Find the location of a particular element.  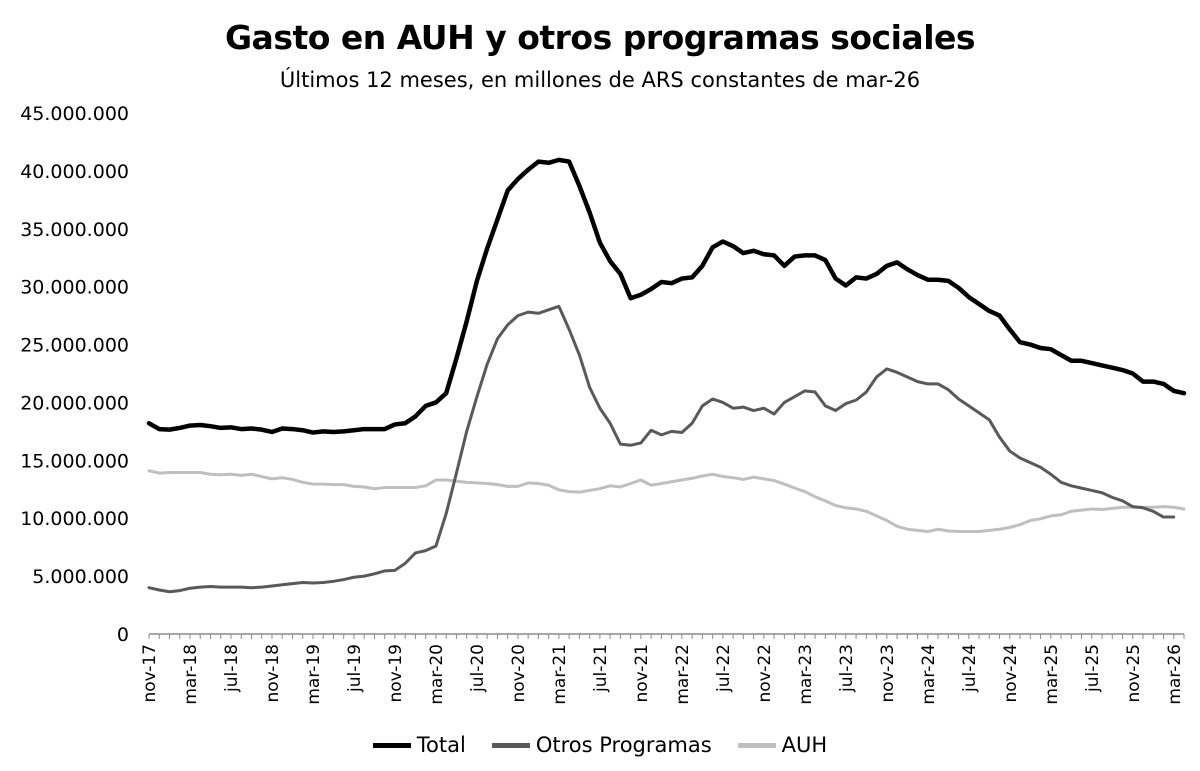

y-tick-label: 45.000.000 is located at coordinates (74, 114).